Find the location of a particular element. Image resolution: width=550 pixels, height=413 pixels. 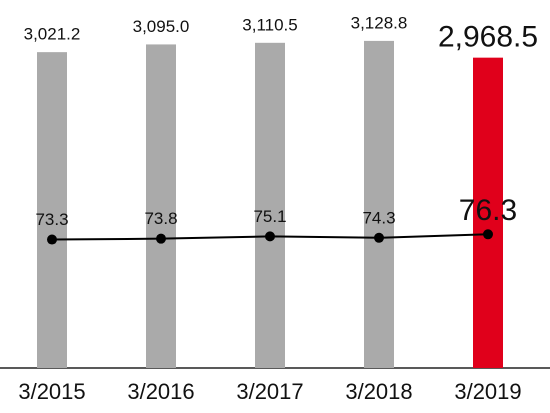

x-tick-label: 3/2019 is located at coordinates (487, 391).